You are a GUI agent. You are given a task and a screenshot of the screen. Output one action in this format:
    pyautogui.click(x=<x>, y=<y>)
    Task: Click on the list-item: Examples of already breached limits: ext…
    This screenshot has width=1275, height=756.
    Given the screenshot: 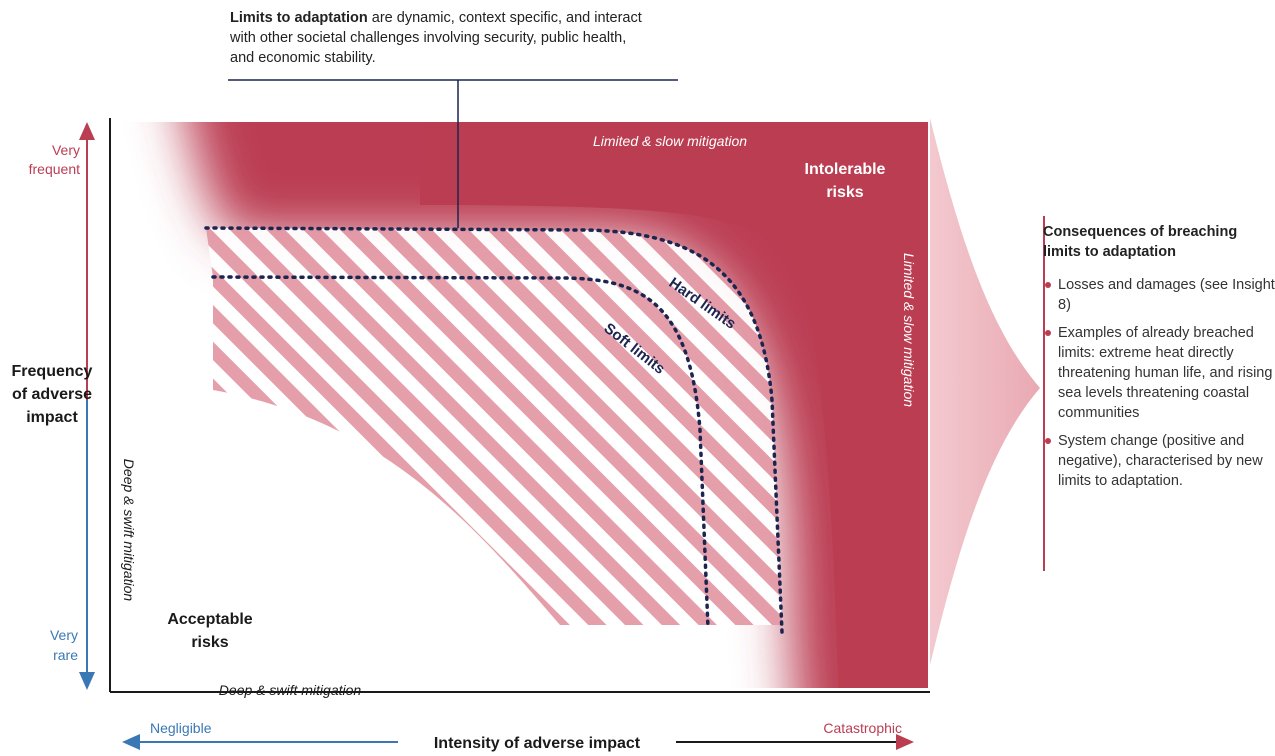 What is the action you would take?
    pyautogui.click(x=1159, y=373)
    